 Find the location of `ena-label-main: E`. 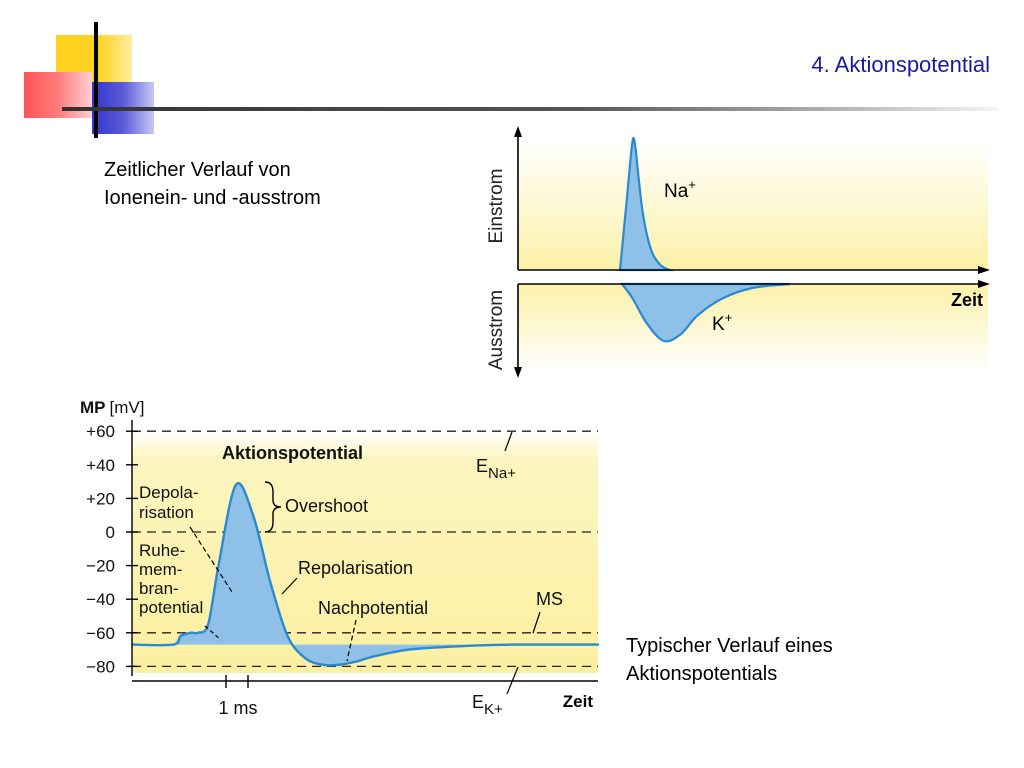

ena-label-main: E is located at coordinates (482, 466).